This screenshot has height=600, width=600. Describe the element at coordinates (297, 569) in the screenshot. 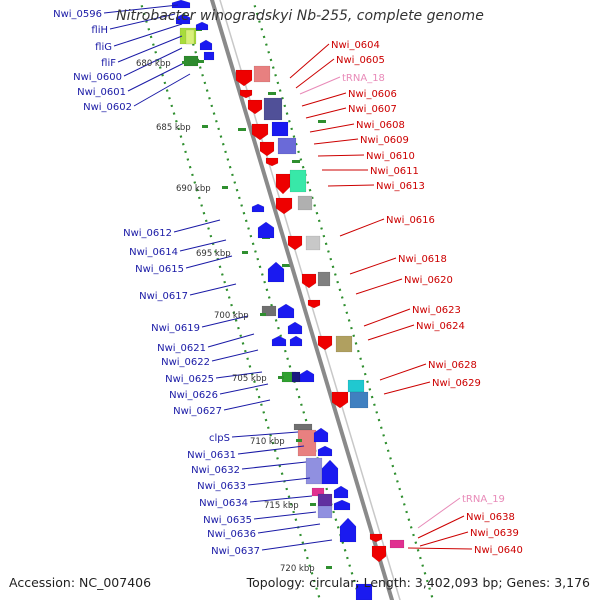

I see `scale-label: 720 kbp` at that location.